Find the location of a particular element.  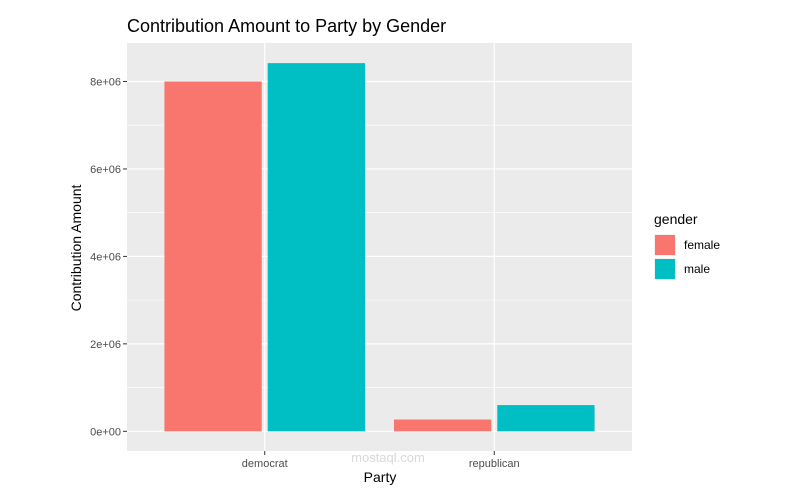

y-tick-label: 6e+06 is located at coordinates (105, 170).